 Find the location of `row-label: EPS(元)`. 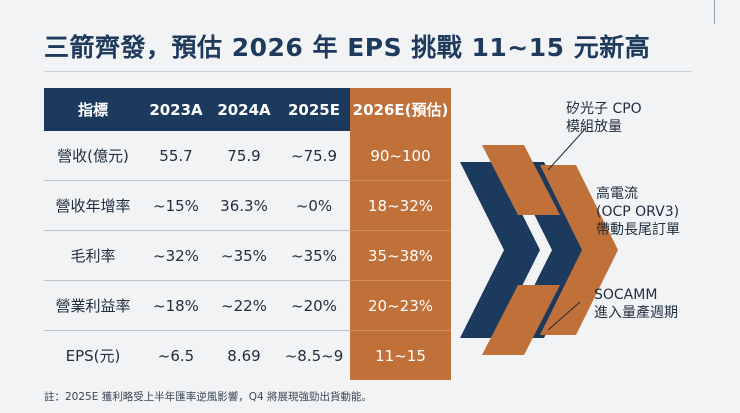

row-label: EPS(元) is located at coordinates (93, 355).